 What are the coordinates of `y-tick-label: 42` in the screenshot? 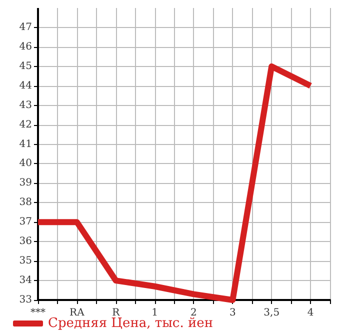 It's located at (25, 124).